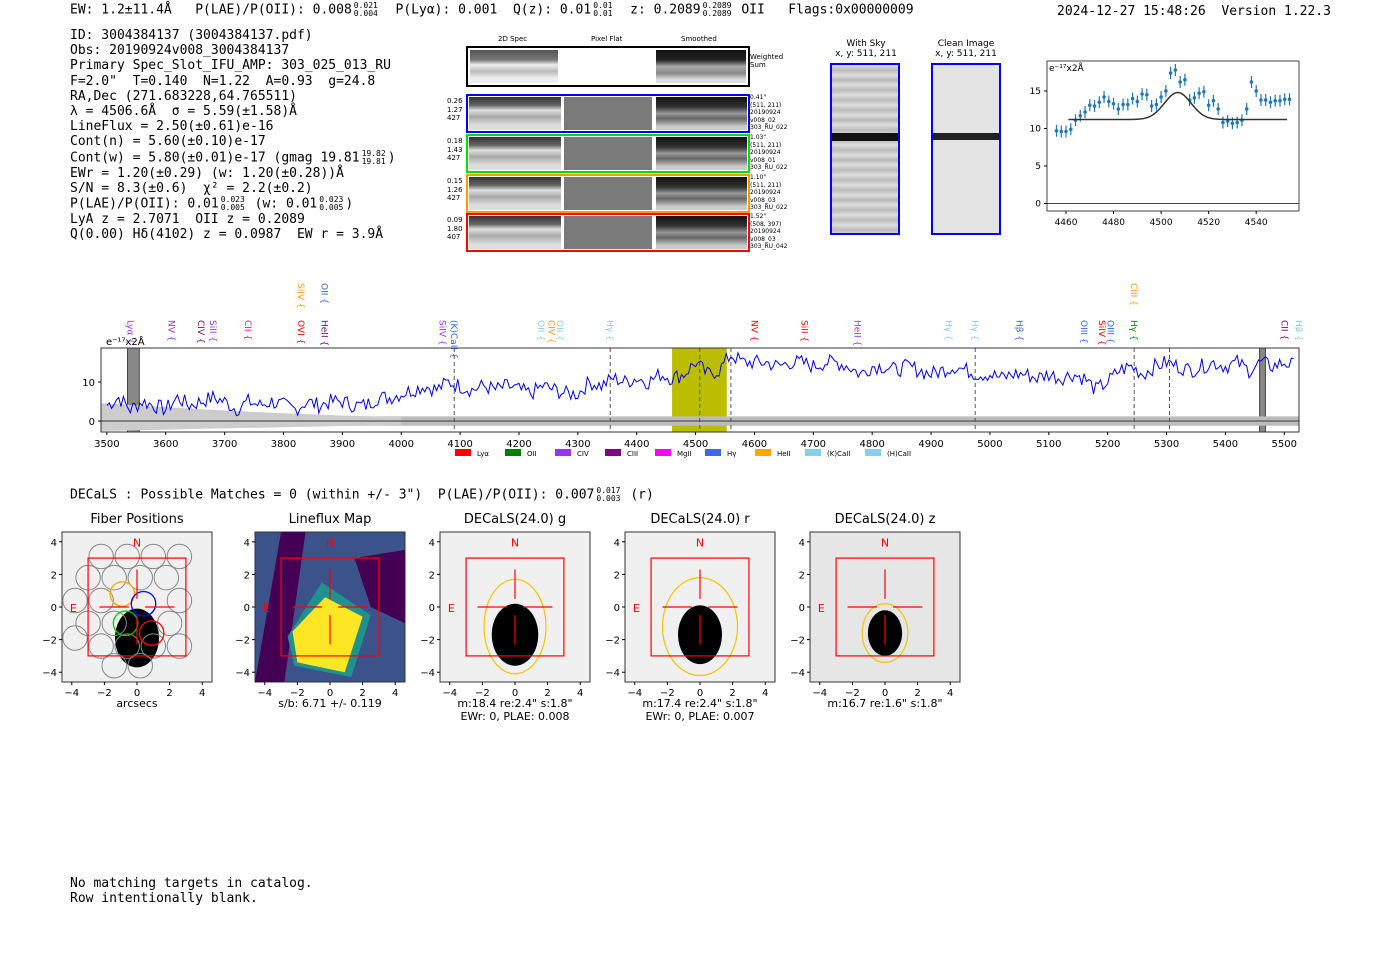 The height and width of the screenshot is (953, 1400). What do you see at coordinates (532, 454) in the screenshot?
I see `legend-label: OII` at bounding box center [532, 454].